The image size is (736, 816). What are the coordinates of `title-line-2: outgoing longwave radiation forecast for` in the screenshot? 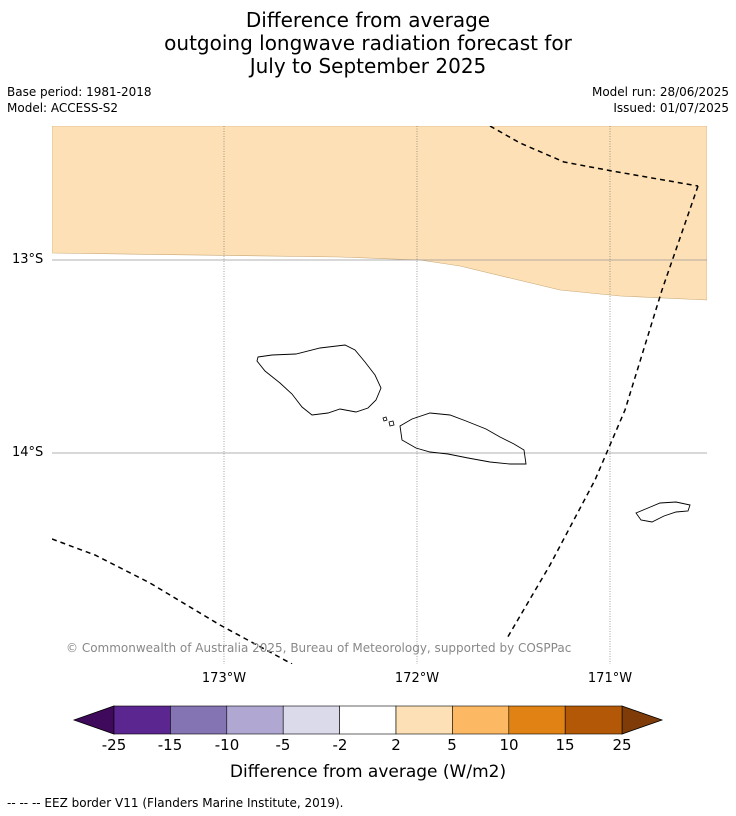 It's located at (368, 43).